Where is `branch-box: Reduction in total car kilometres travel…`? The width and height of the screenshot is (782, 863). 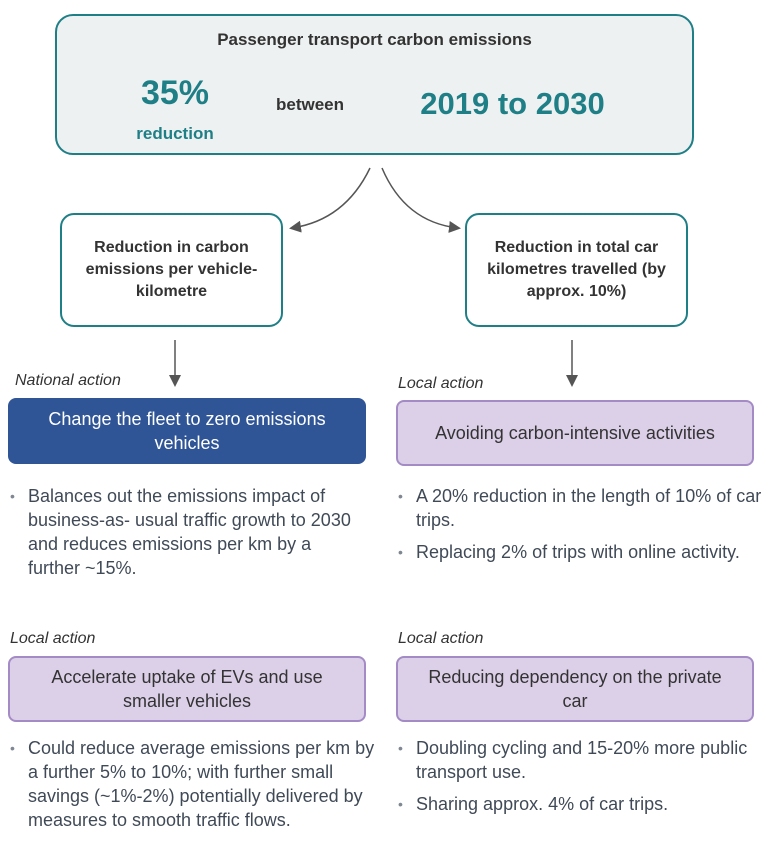 branch-box: Reduction in total car kilometres travel… is located at coordinates (576, 270).